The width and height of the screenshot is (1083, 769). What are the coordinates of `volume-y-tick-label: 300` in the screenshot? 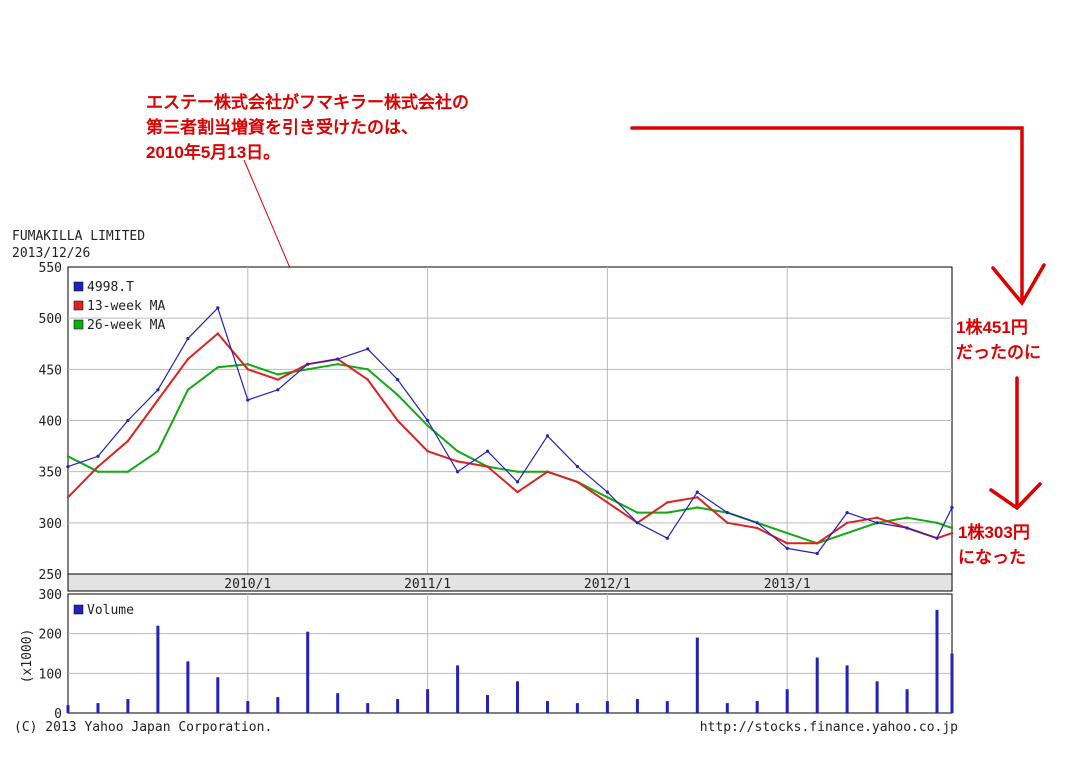 It's located at (50, 595).